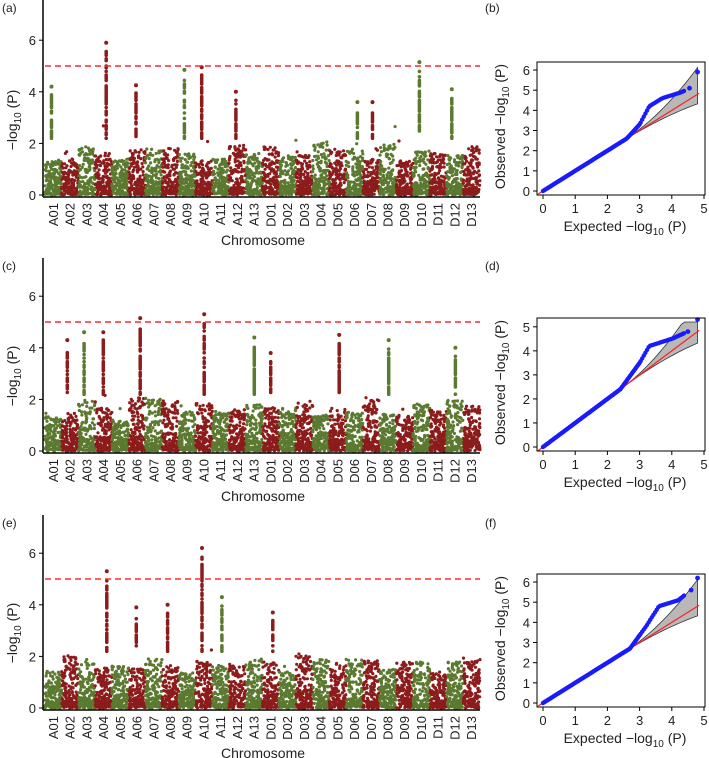 This screenshot has width=709, height=758. What do you see at coordinates (675, 226) in the screenshot?
I see `xlabel-part: (P)` at bounding box center [675, 226].